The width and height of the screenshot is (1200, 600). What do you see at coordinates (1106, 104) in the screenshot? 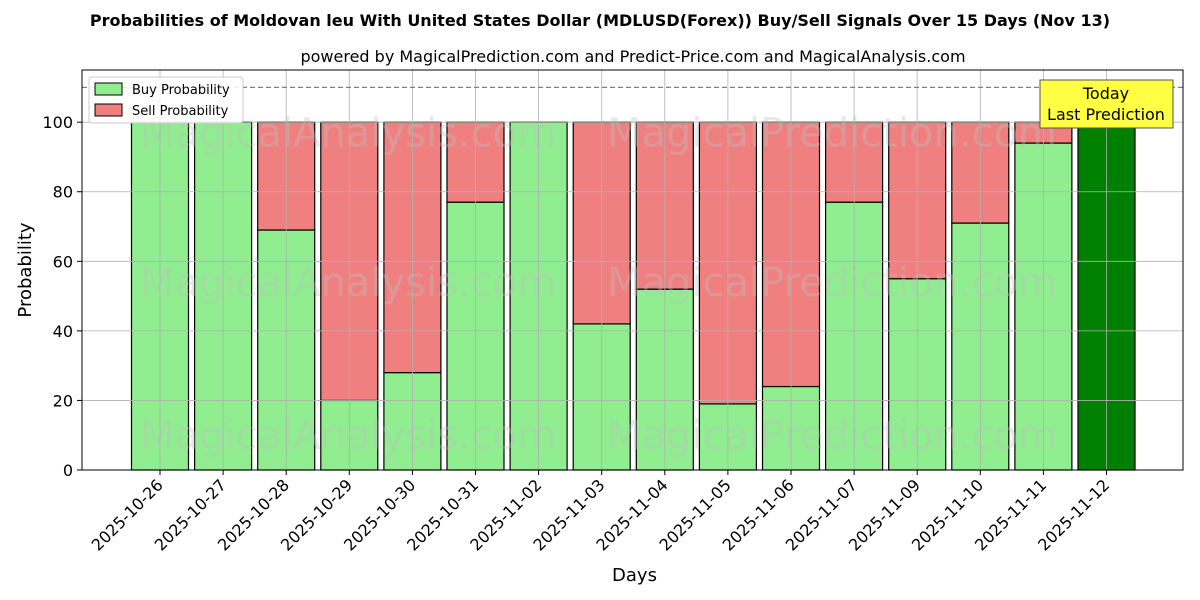
I see `annotation-box` at bounding box center [1106, 104].